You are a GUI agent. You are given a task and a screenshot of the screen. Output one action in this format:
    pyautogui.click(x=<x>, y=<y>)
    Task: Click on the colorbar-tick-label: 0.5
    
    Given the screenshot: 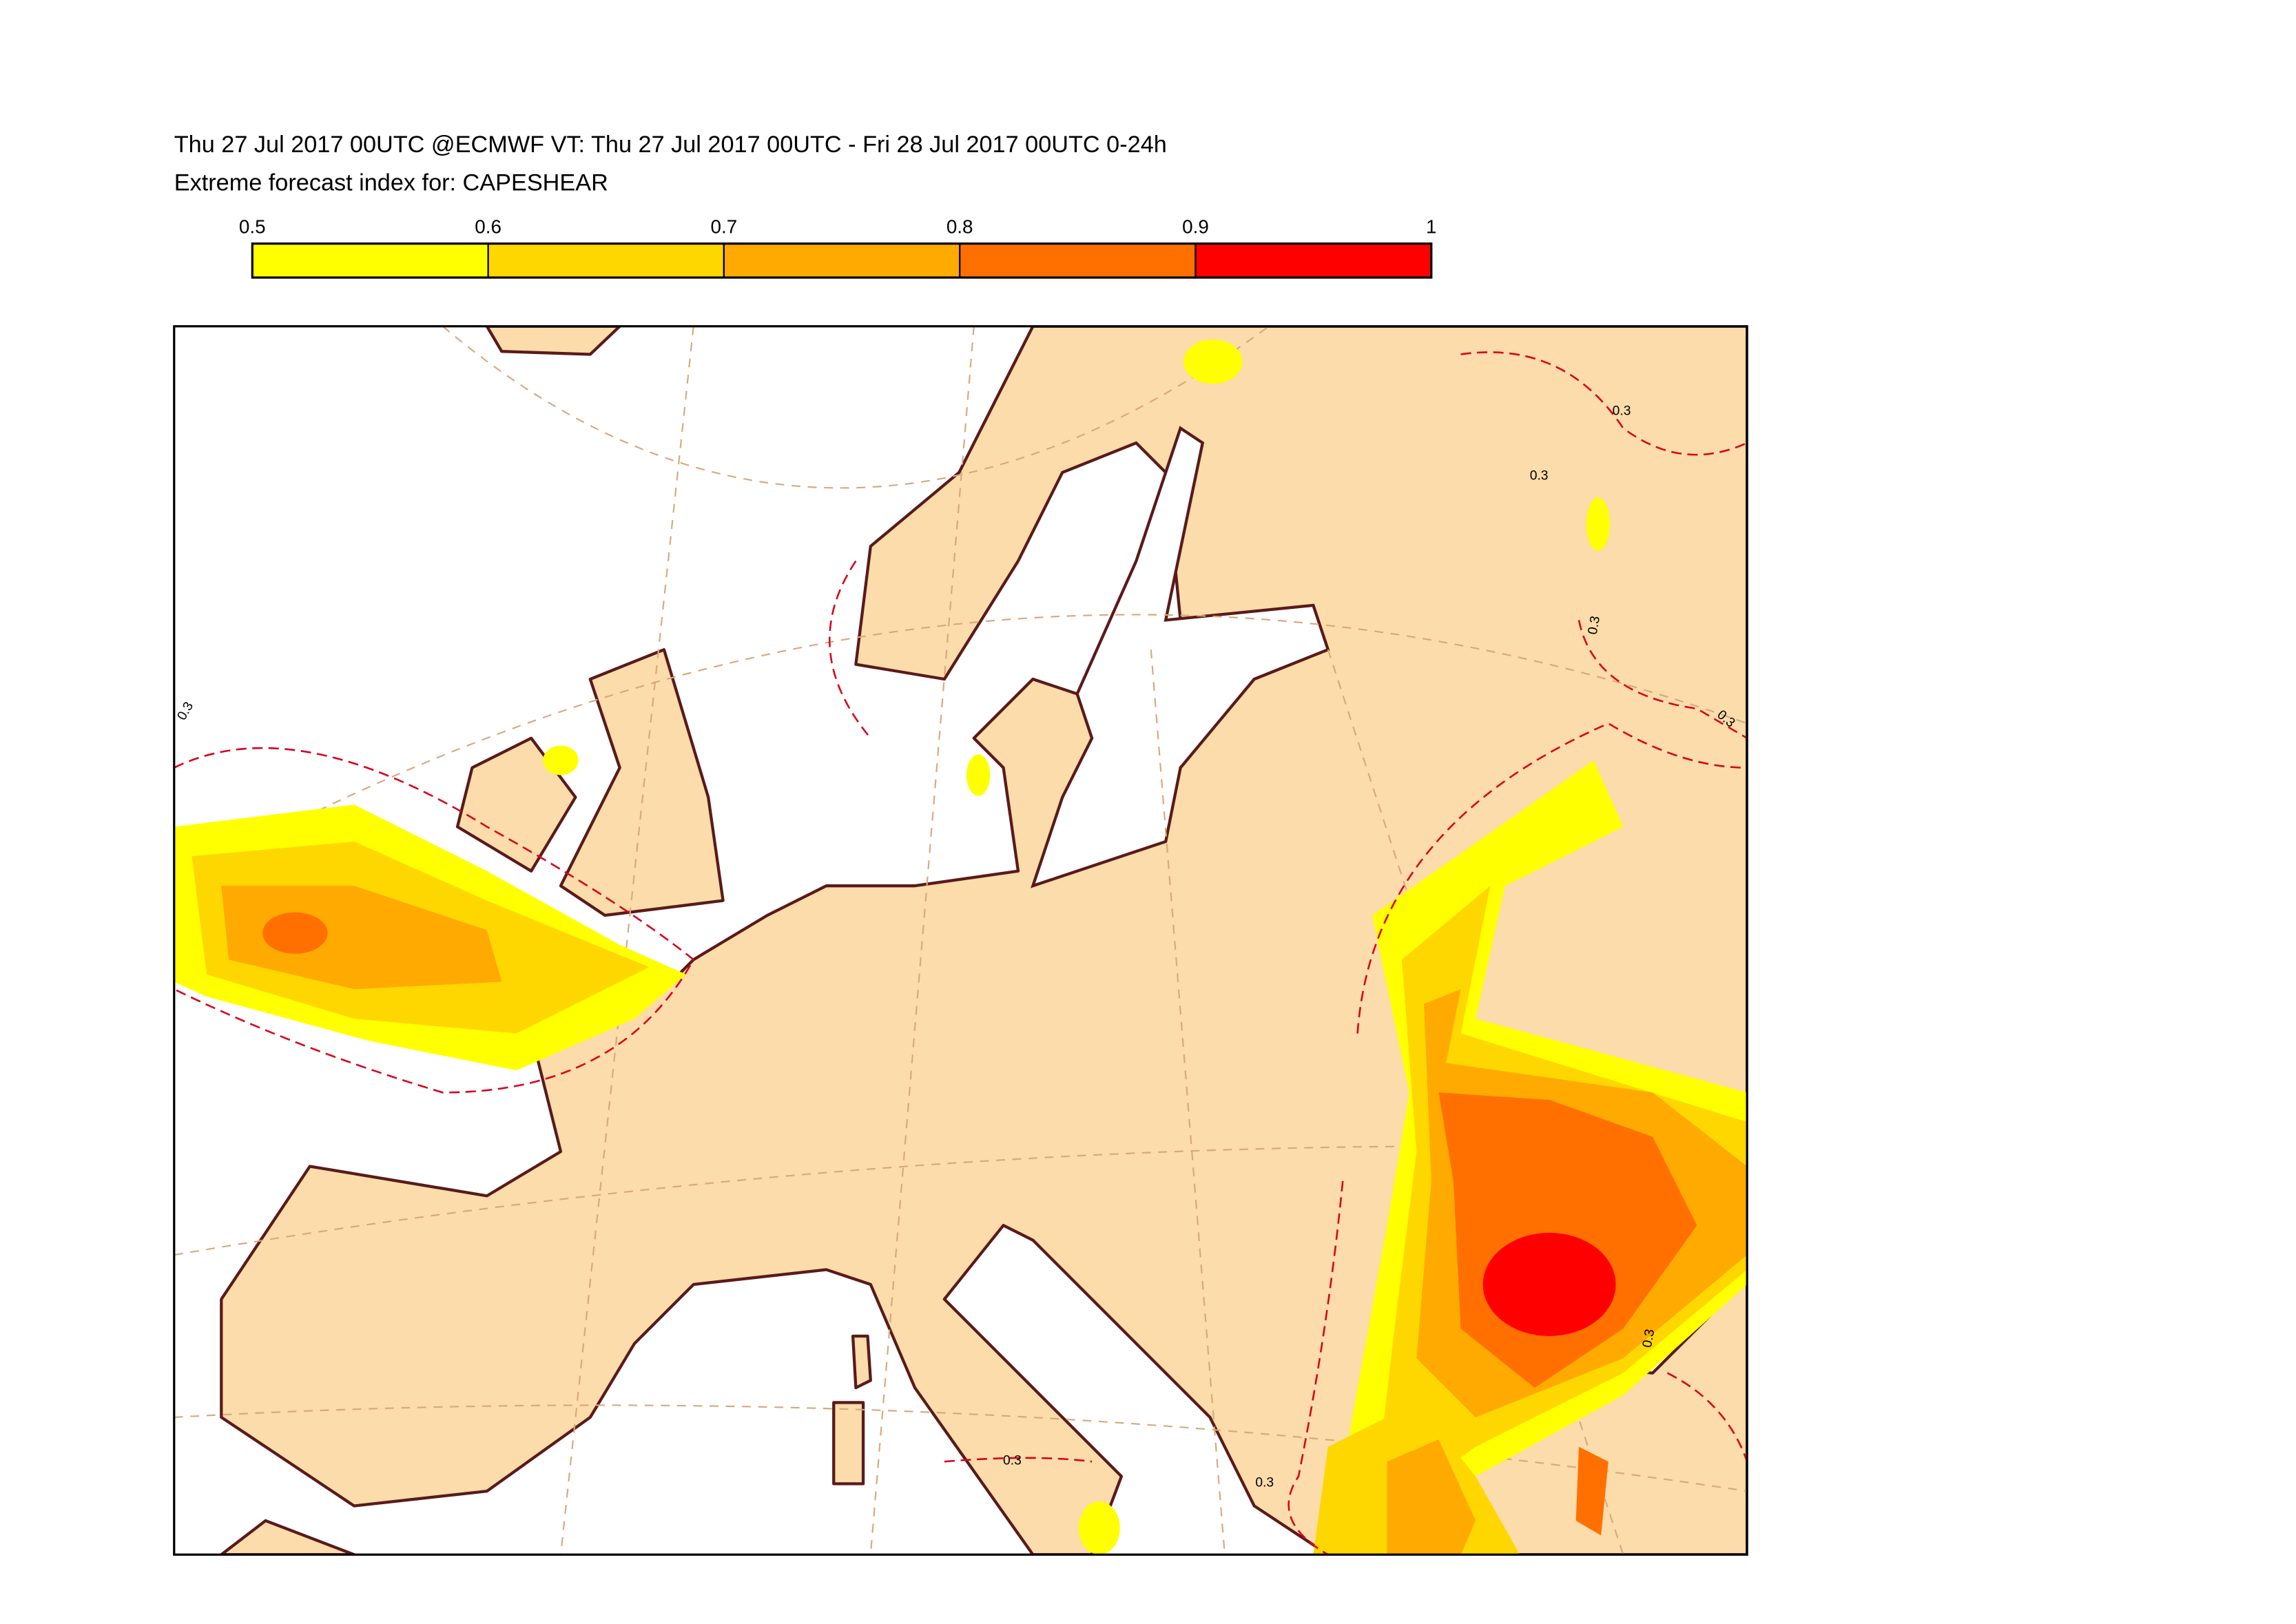 What is the action you would take?
    pyautogui.click(x=252, y=227)
    